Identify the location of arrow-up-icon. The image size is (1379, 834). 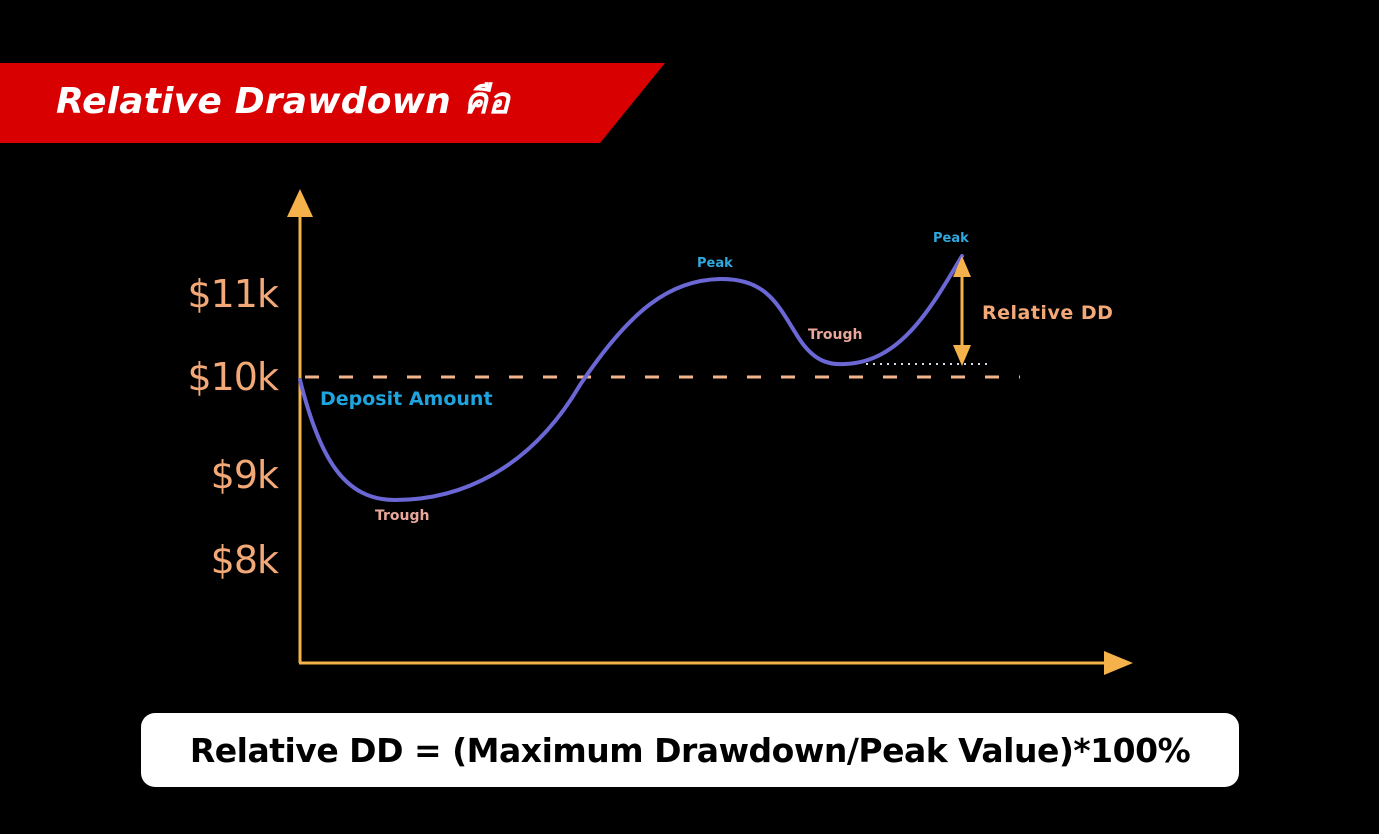
(962, 266).